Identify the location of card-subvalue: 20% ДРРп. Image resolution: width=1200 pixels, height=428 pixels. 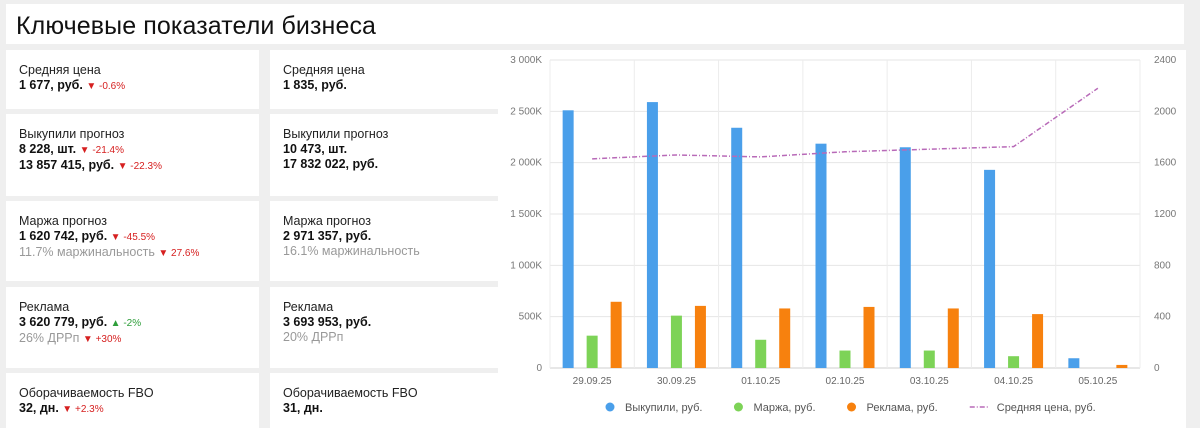
(313, 337).